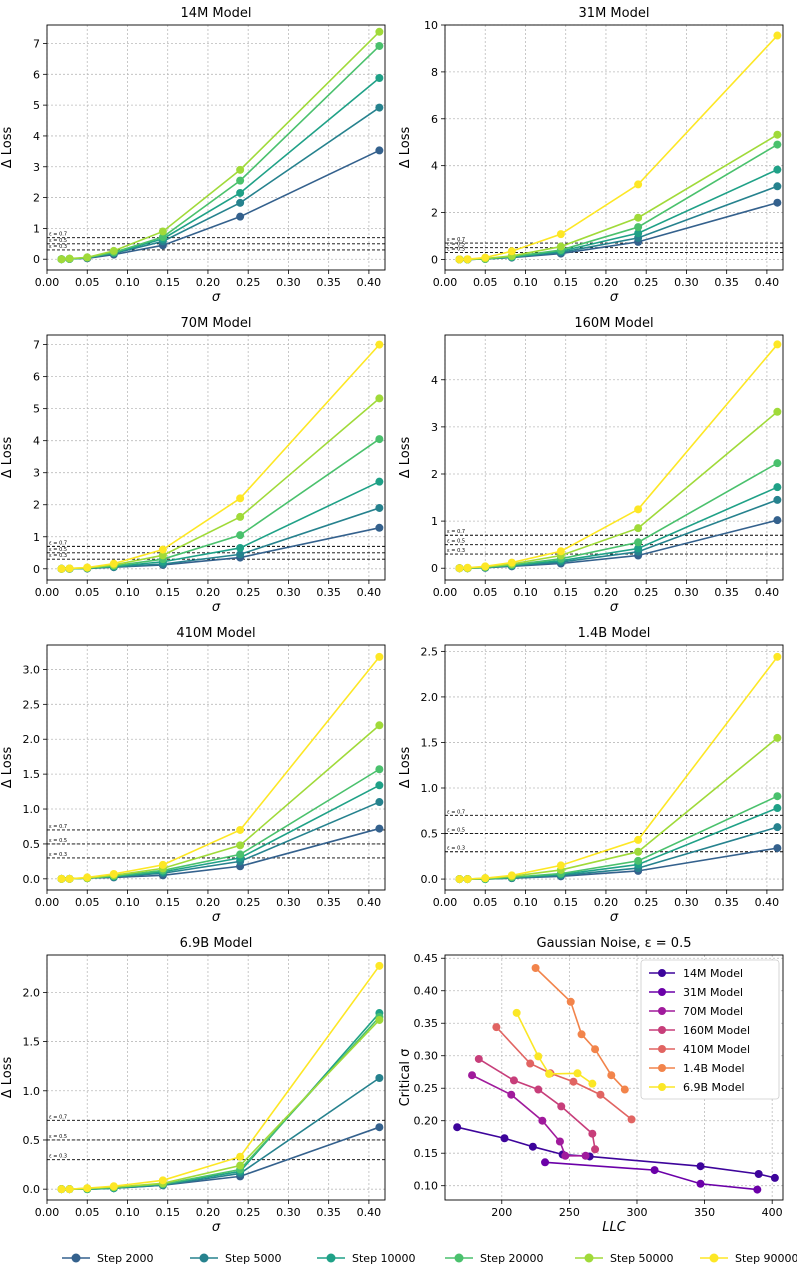  Describe the element at coordinates (613, 323) in the screenshot. I see `chart-title: 160M Model` at that location.